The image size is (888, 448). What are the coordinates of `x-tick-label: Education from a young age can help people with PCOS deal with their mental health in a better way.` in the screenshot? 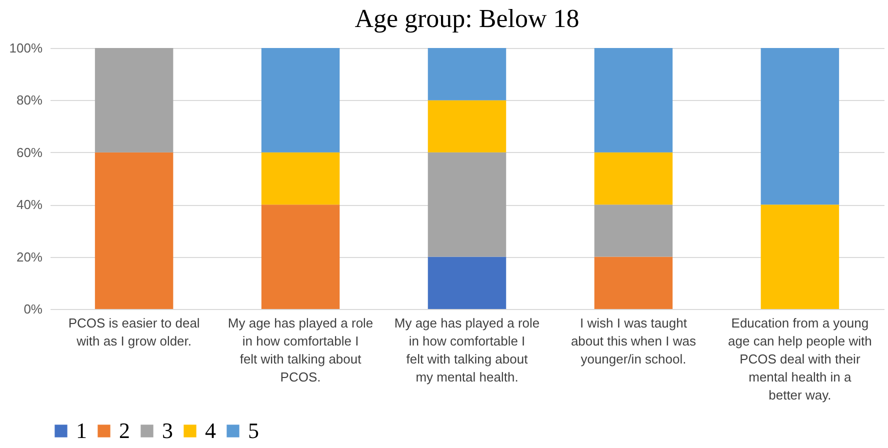 It's located at (800, 359).